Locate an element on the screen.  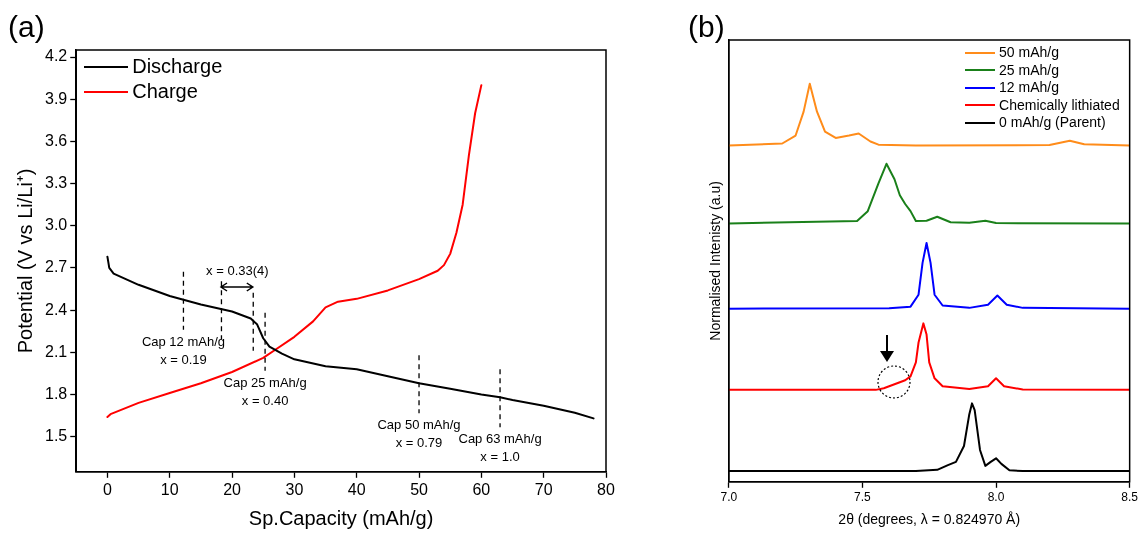
x-tick-label: 30 is located at coordinates (294, 489).